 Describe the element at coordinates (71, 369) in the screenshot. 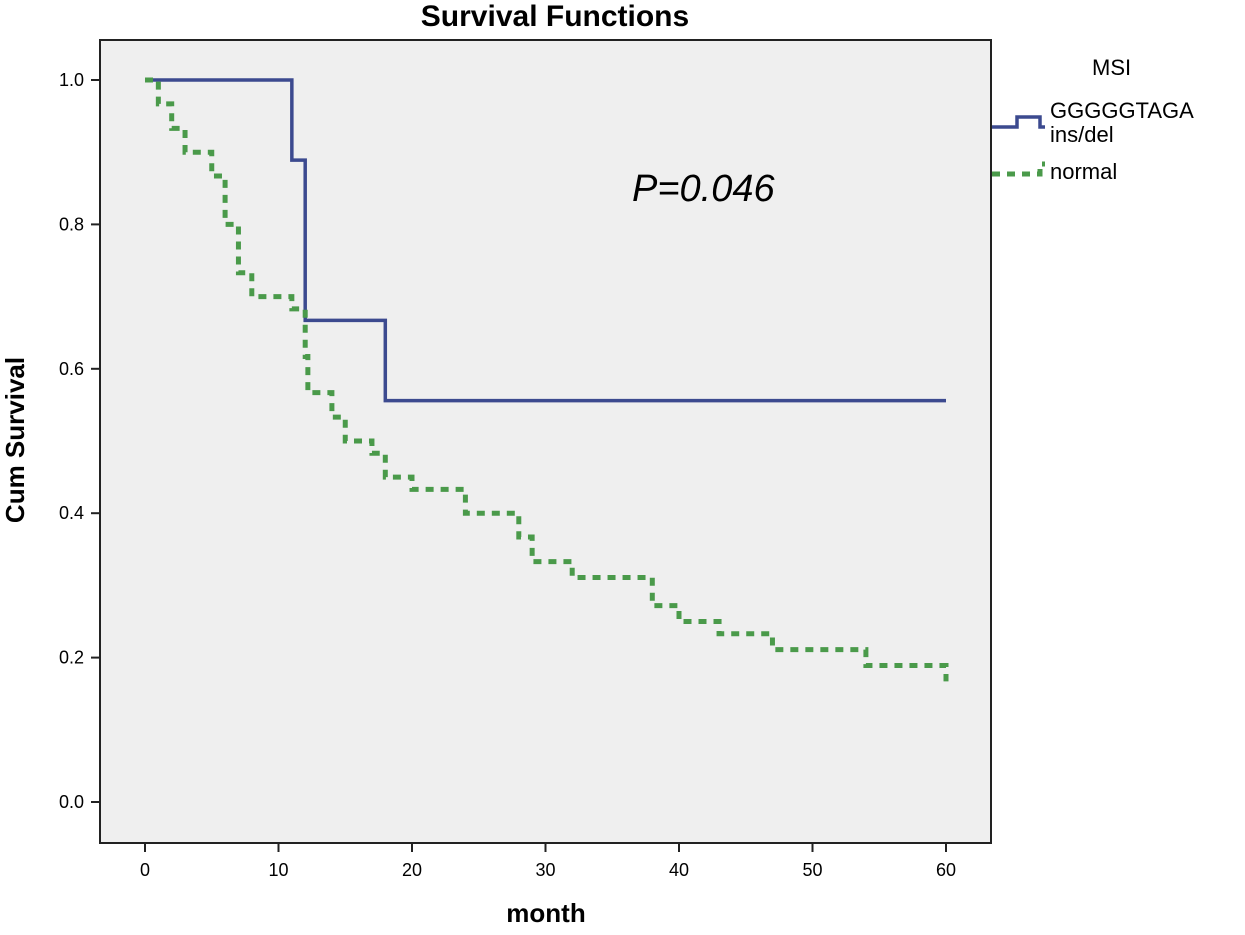

I see `y-tick-label: 0.6` at that location.